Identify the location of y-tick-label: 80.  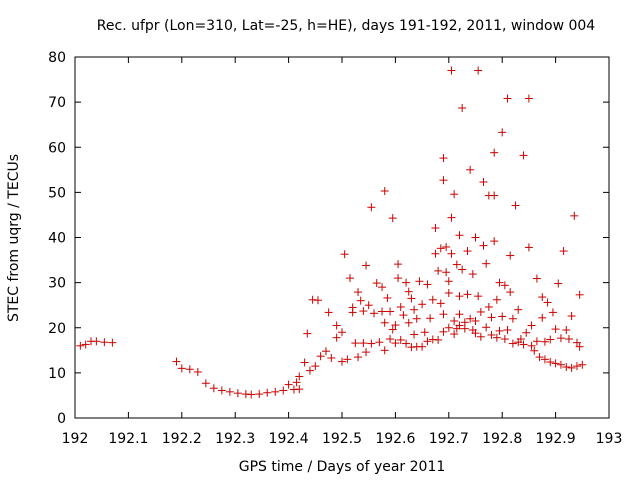
(57, 58).